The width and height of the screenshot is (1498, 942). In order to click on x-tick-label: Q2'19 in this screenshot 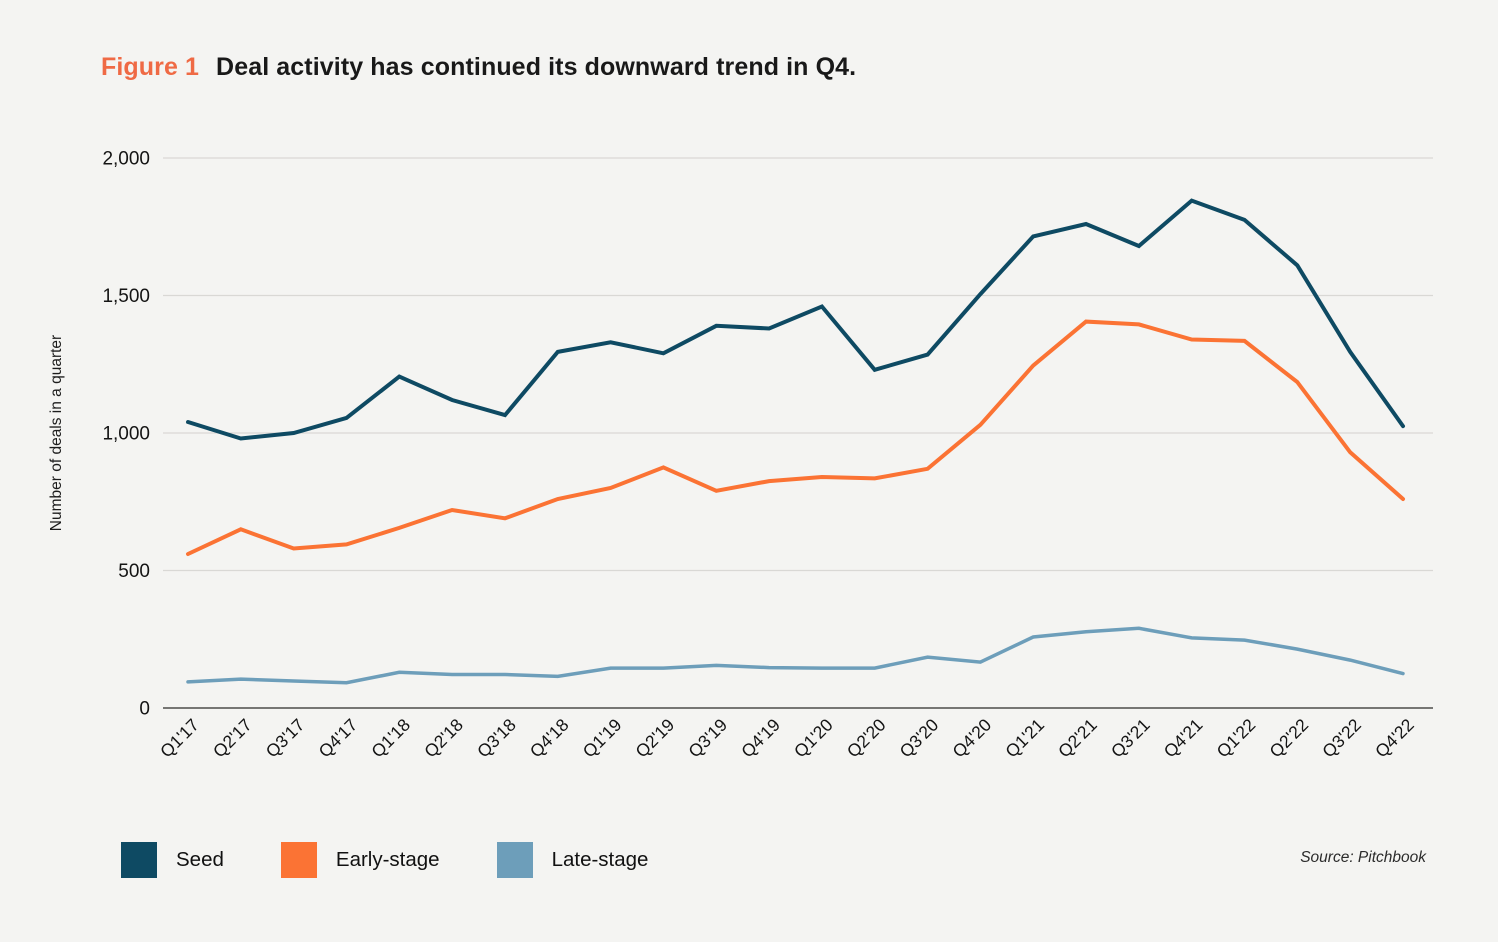, I will do `click(654, 738)`.